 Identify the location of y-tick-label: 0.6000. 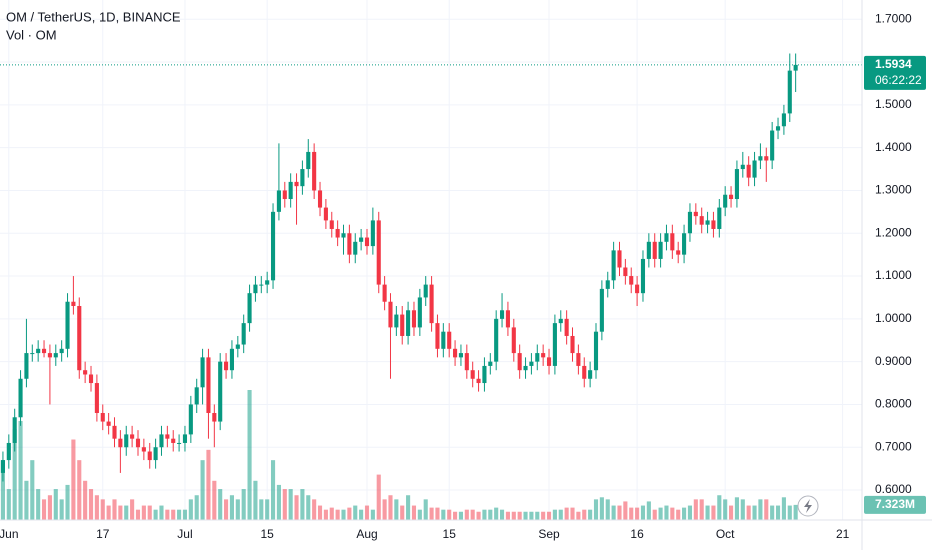
(893, 489).